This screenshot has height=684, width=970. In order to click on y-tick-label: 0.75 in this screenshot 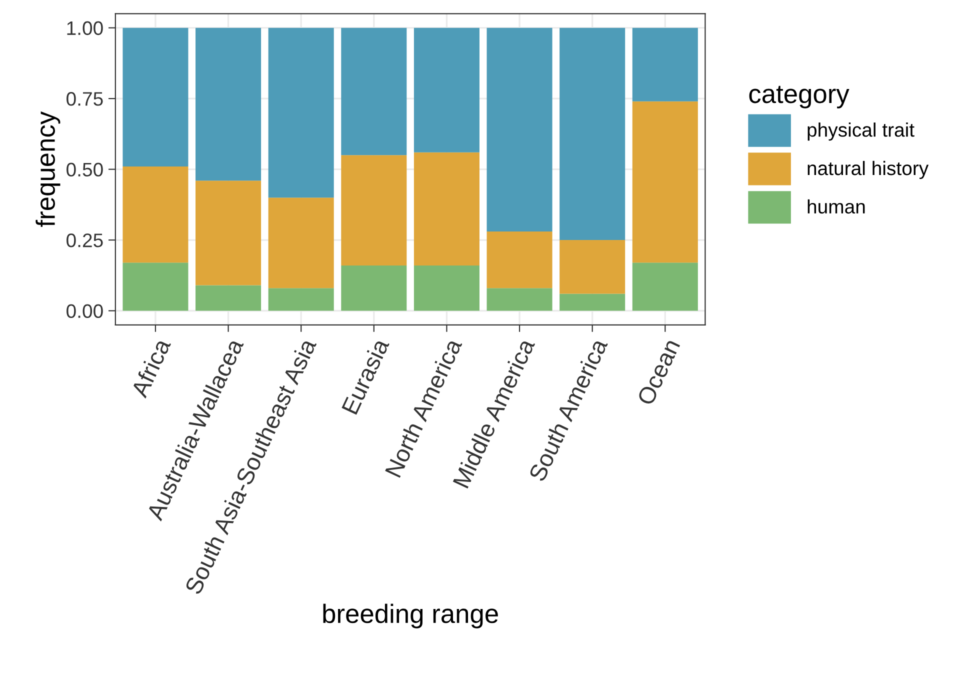, I will do `click(84, 99)`.